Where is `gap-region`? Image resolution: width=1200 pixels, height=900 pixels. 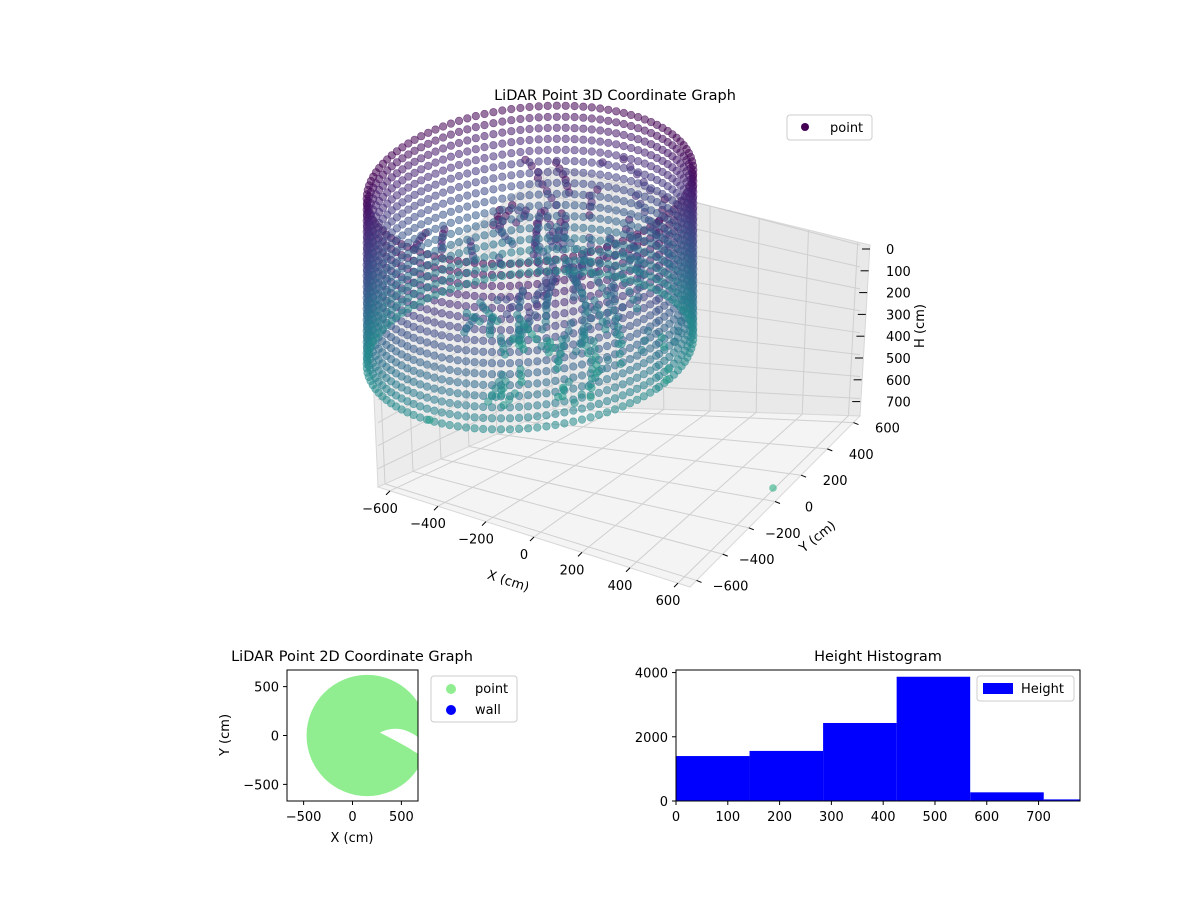
gap-region is located at coordinates (398, 741).